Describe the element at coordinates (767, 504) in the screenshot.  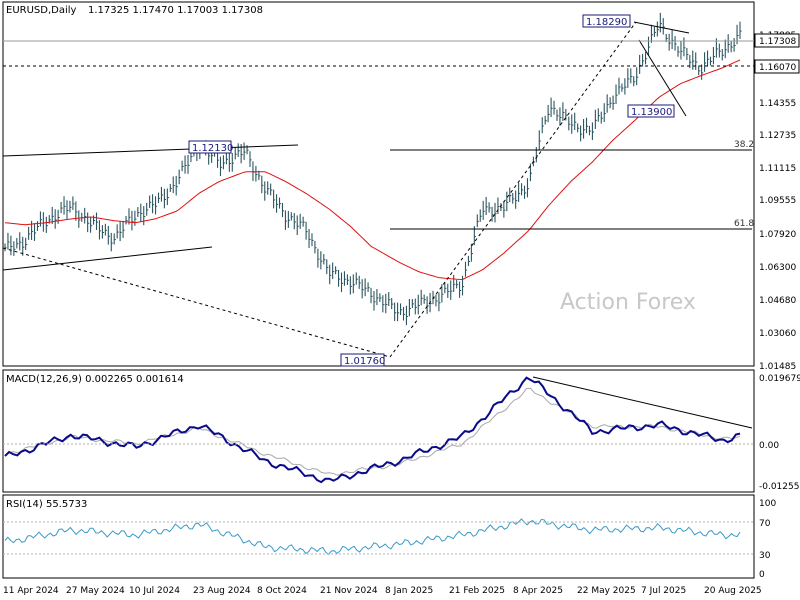
I see `rsi-tick: 100` at that location.